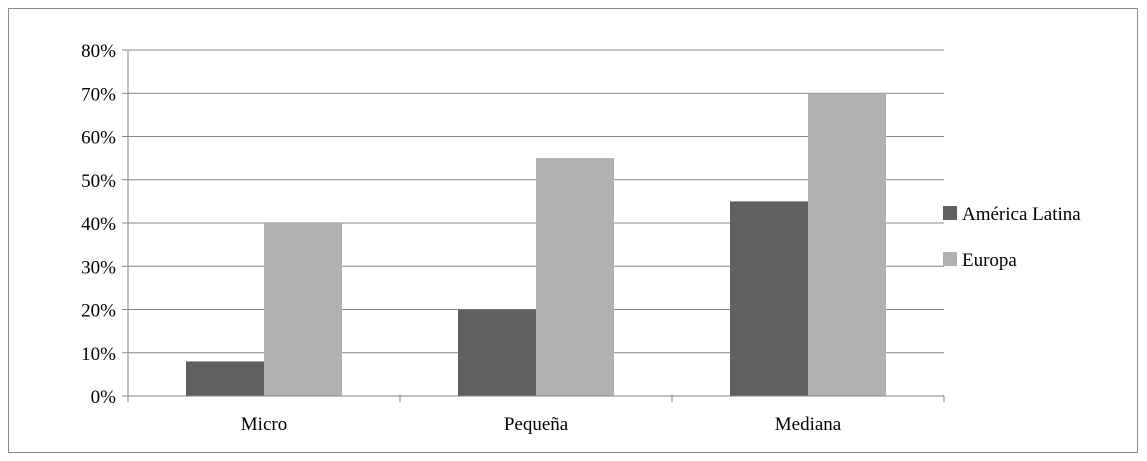 This screenshot has width=1147, height=461. I want to click on y-tick-label: 20%, so click(98, 311).